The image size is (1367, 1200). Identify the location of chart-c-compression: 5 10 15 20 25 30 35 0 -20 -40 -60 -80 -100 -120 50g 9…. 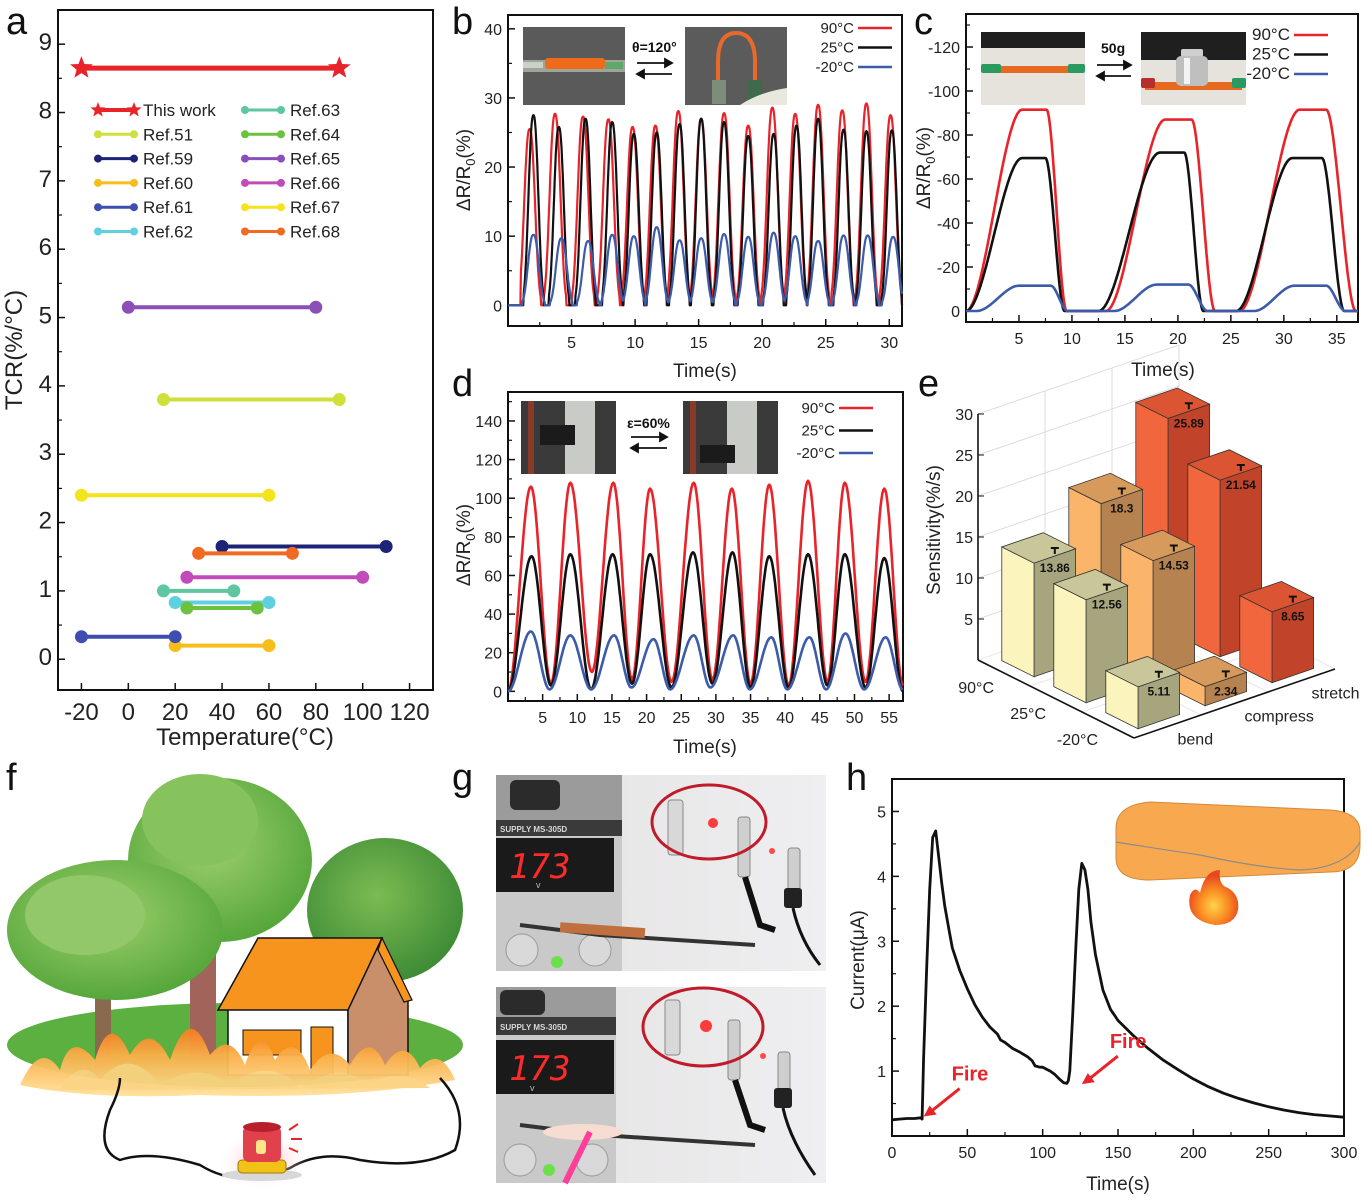
(1136, 197).